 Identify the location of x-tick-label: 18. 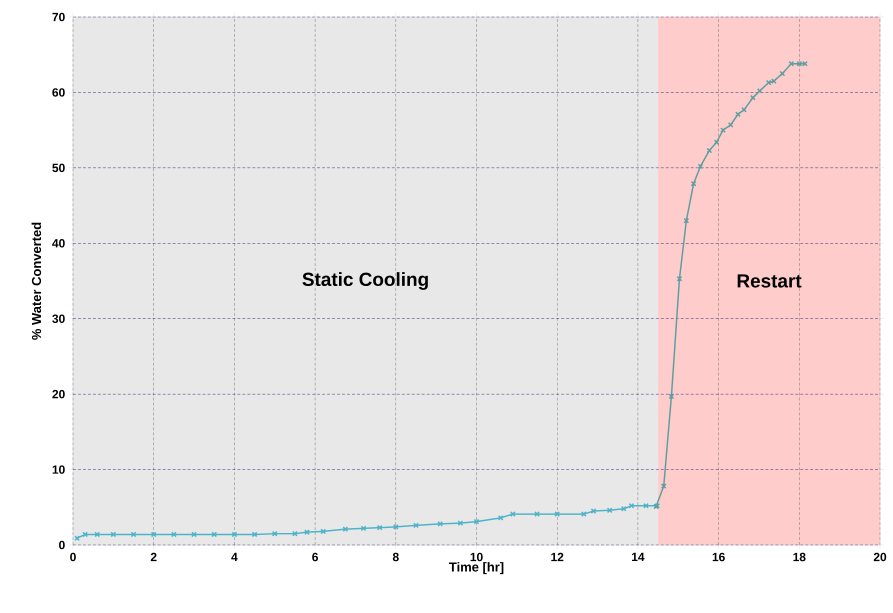
(799, 557).